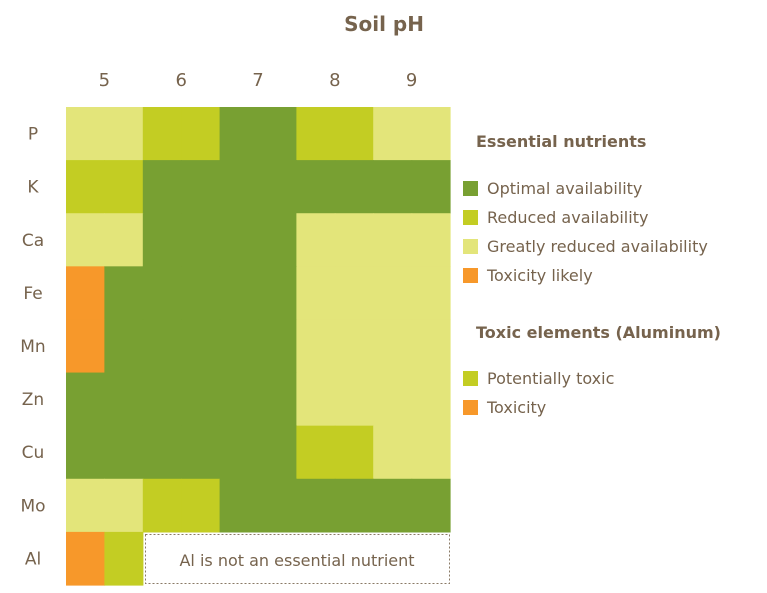 Image resolution: width=767 pixels, height=593 pixels. I want to click on x-tick-label: 7, so click(257, 80).